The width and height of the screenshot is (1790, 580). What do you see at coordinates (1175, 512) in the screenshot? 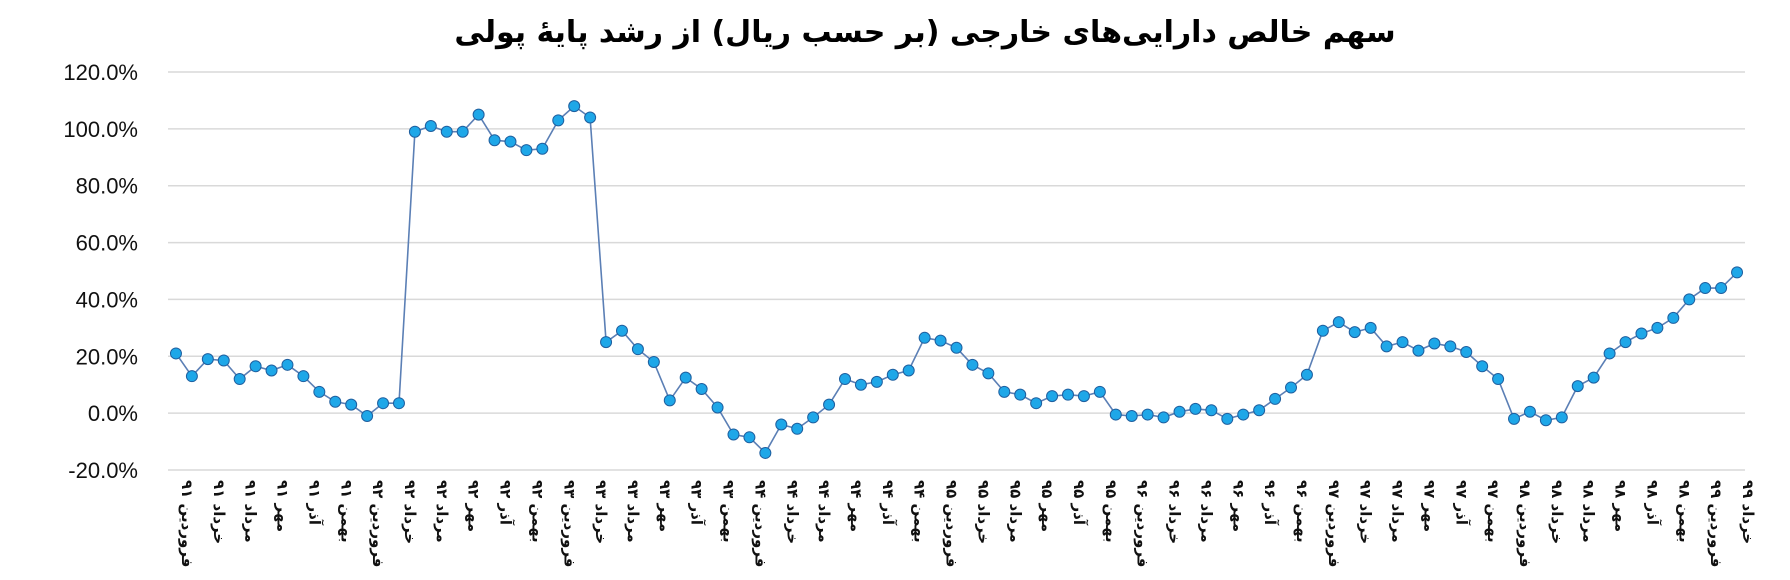
I see `x-tick-label: خرداد ۹۶` at bounding box center [1175, 512].